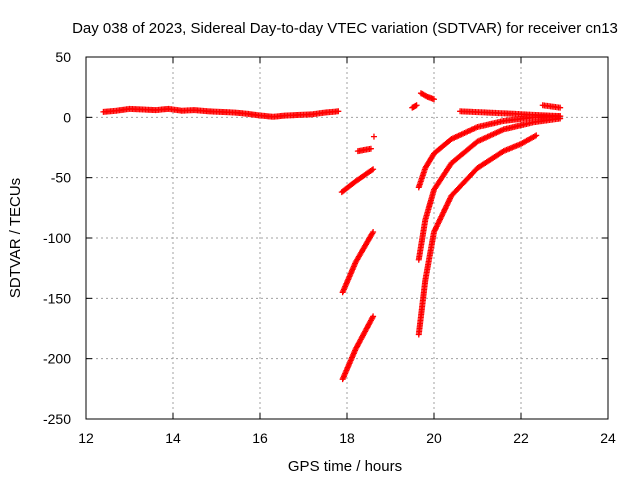 The width and height of the screenshot is (640, 480). I want to click on series-arc-seg-d, so click(358, 348).